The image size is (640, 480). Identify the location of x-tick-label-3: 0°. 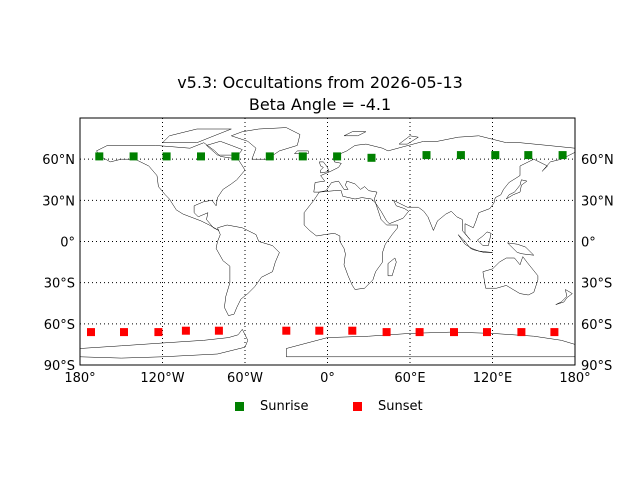
(327, 378).